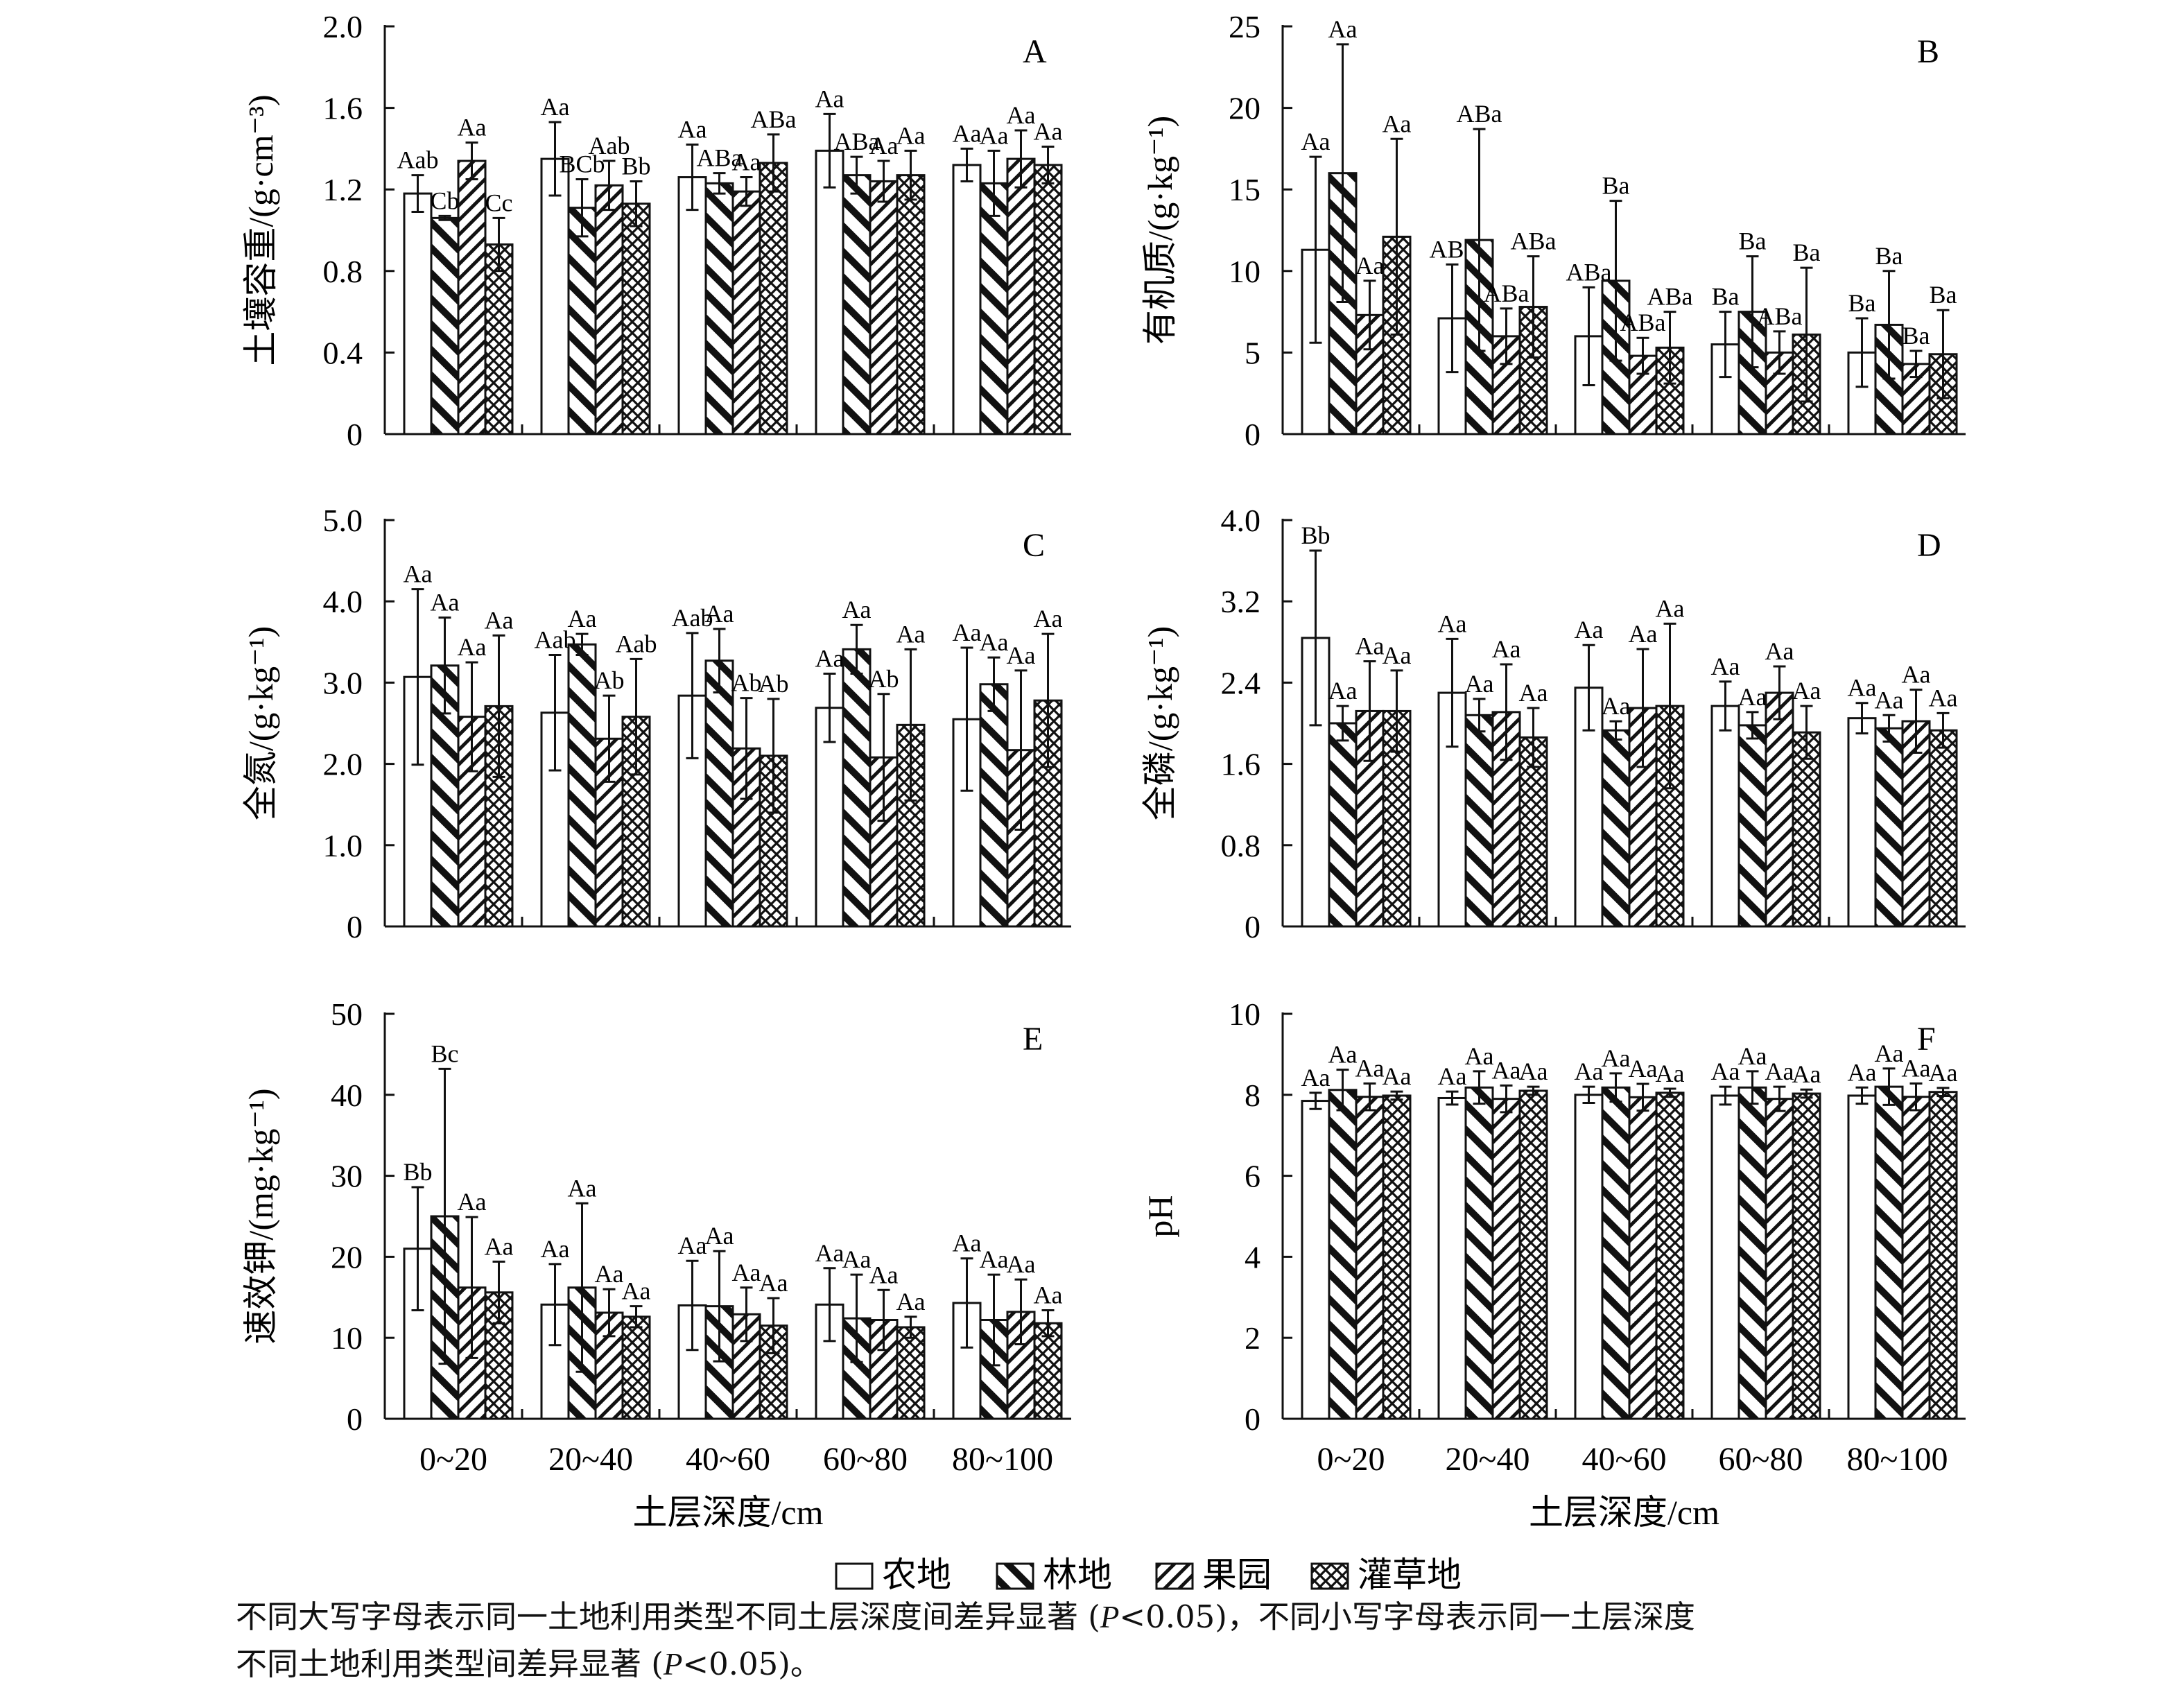 The width and height of the screenshot is (2184, 1692). I want to click on x-tick-label: 40~60, so click(728, 1460).